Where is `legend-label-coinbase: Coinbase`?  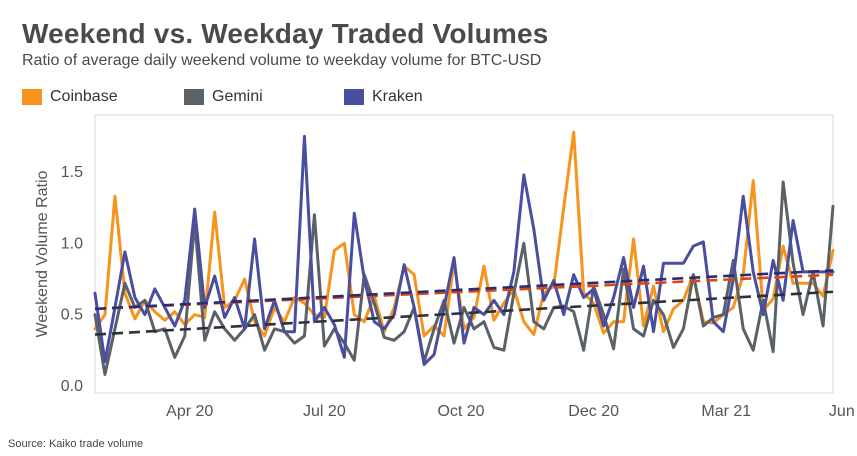
legend-label-coinbase: Coinbase is located at coordinates (84, 96).